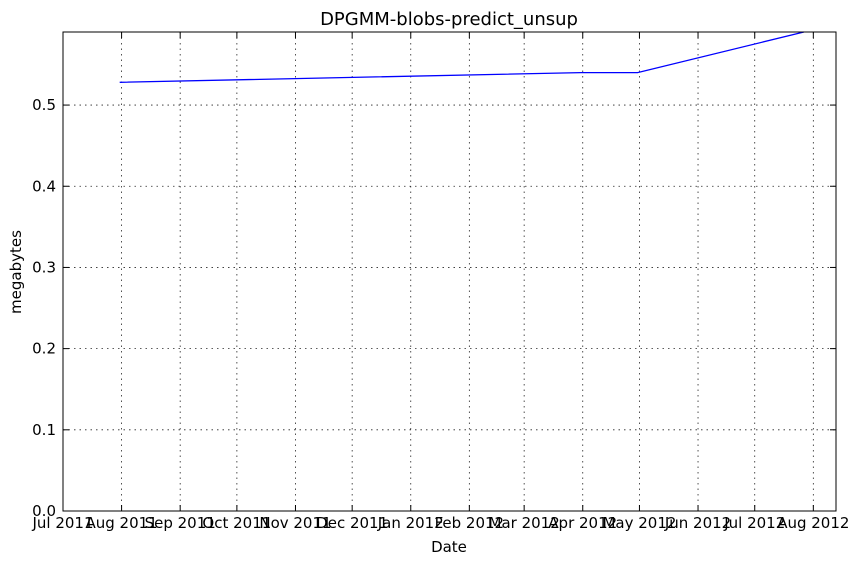 This screenshot has width=856, height=561. What do you see at coordinates (44, 511) in the screenshot?
I see `y-tick-label: 0.0` at bounding box center [44, 511].